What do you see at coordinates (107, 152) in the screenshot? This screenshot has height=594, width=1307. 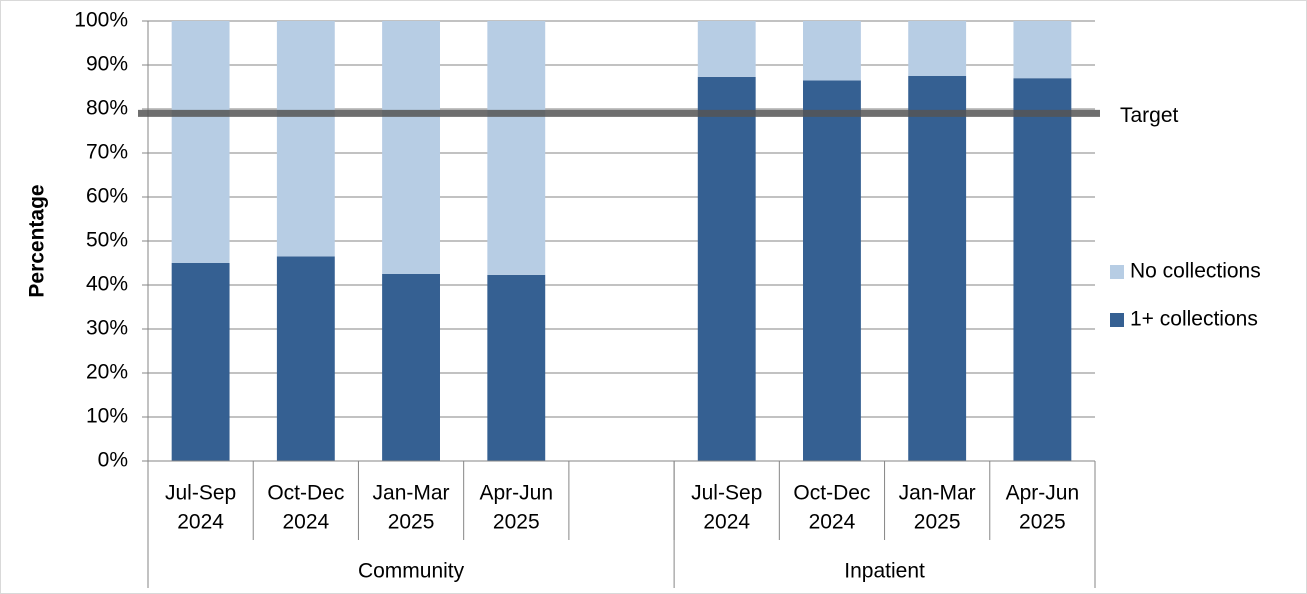 I see `y-tick-label: 70%` at bounding box center [107, 152].